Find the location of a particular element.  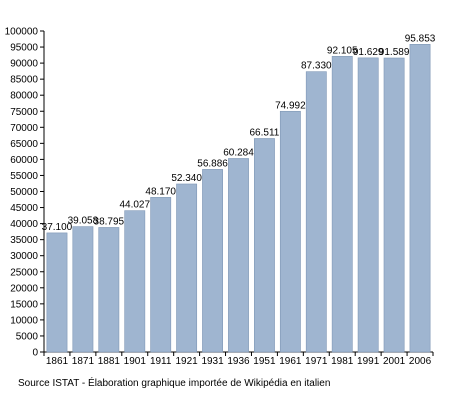

data-label: 74.992 is located at coordinates (290, 105).